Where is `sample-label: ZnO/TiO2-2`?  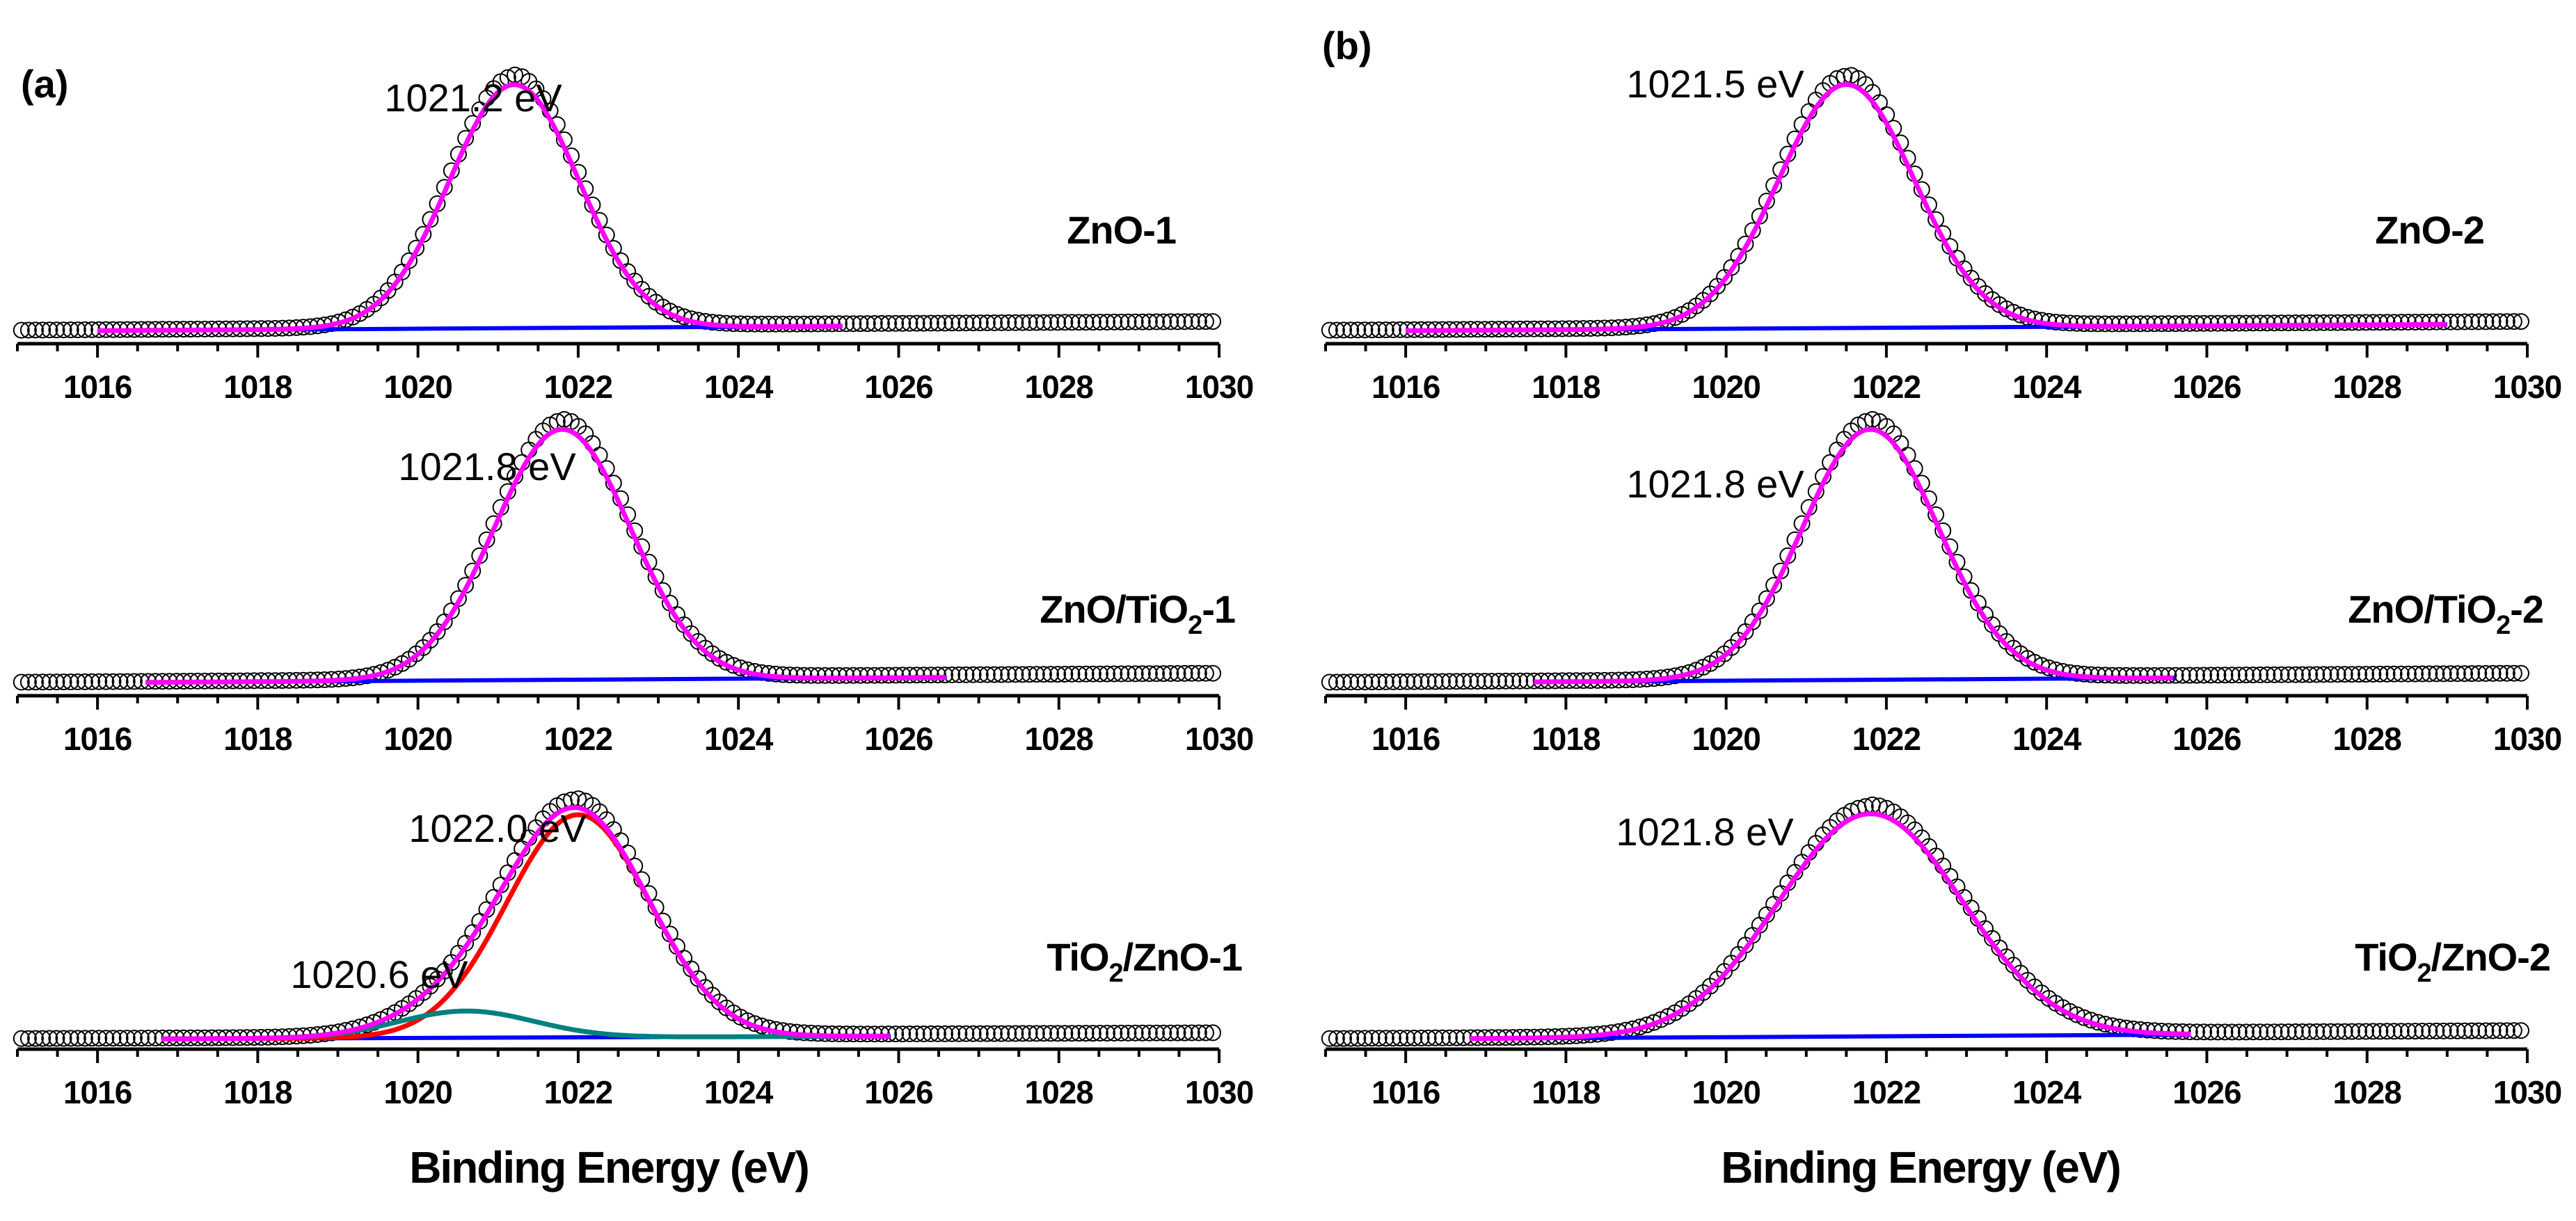
sample-label: ZnO/TiO2-2 is located at coordinates (2445, 613).